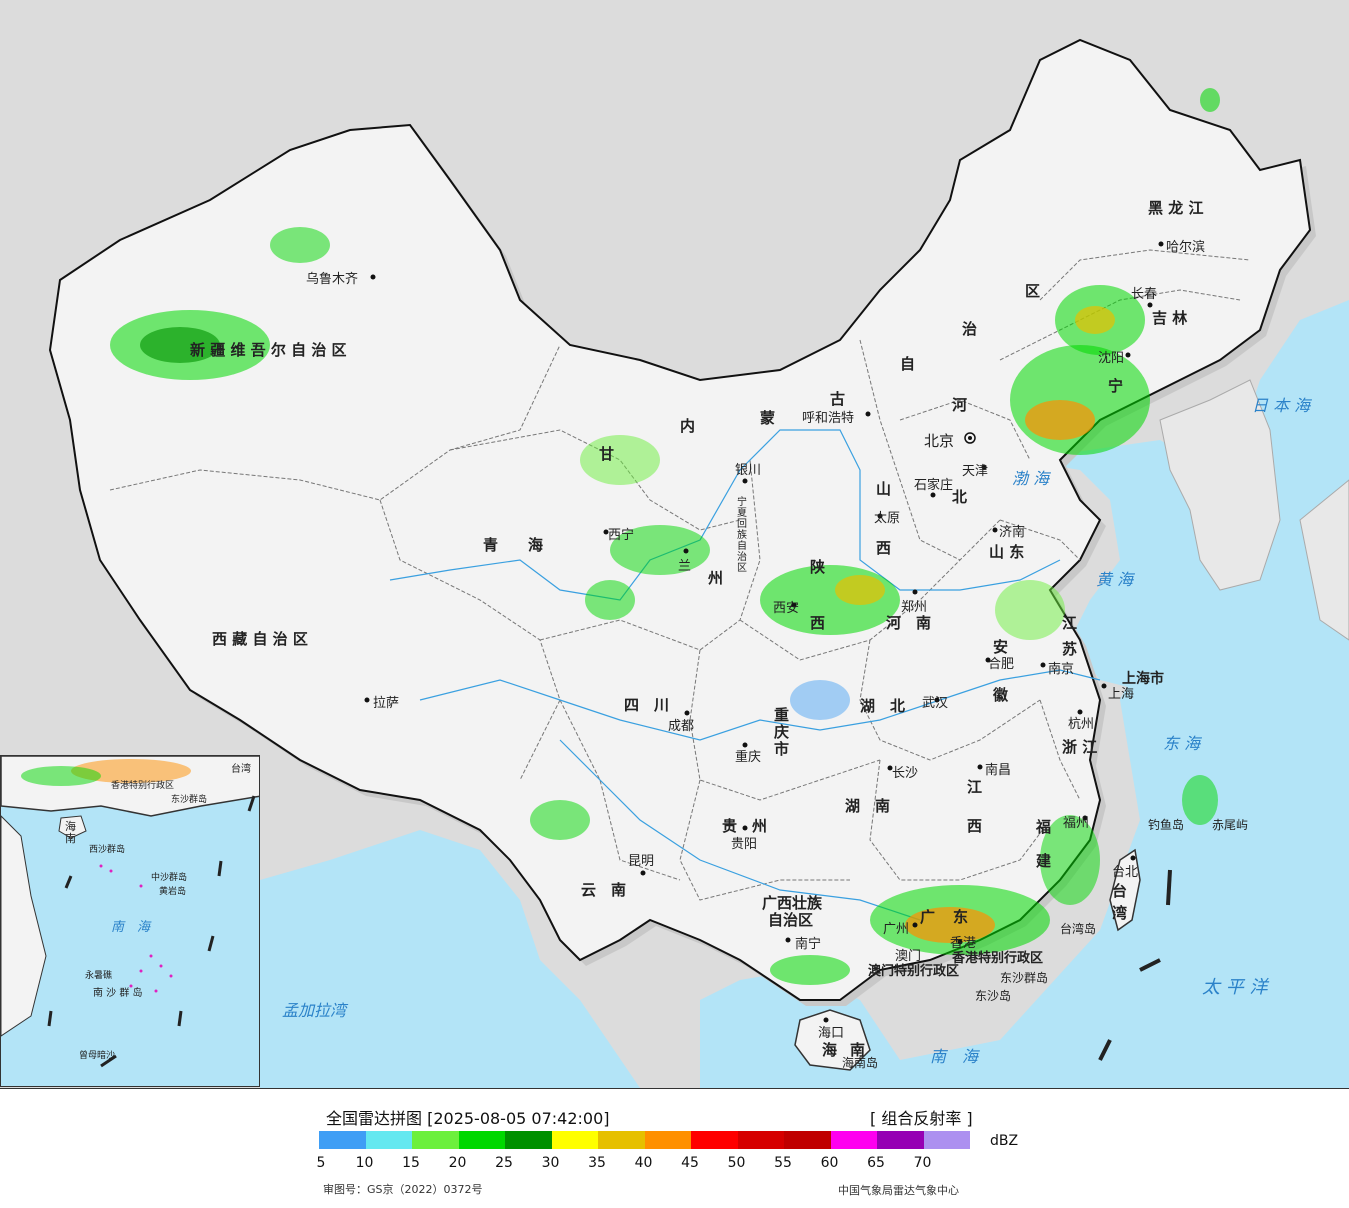 The height and width of the screenshot is (1208, 1349). Describe the element at coordinates (1012, 532) in the screenshot. I see `city-jinan: 济南` at that location.